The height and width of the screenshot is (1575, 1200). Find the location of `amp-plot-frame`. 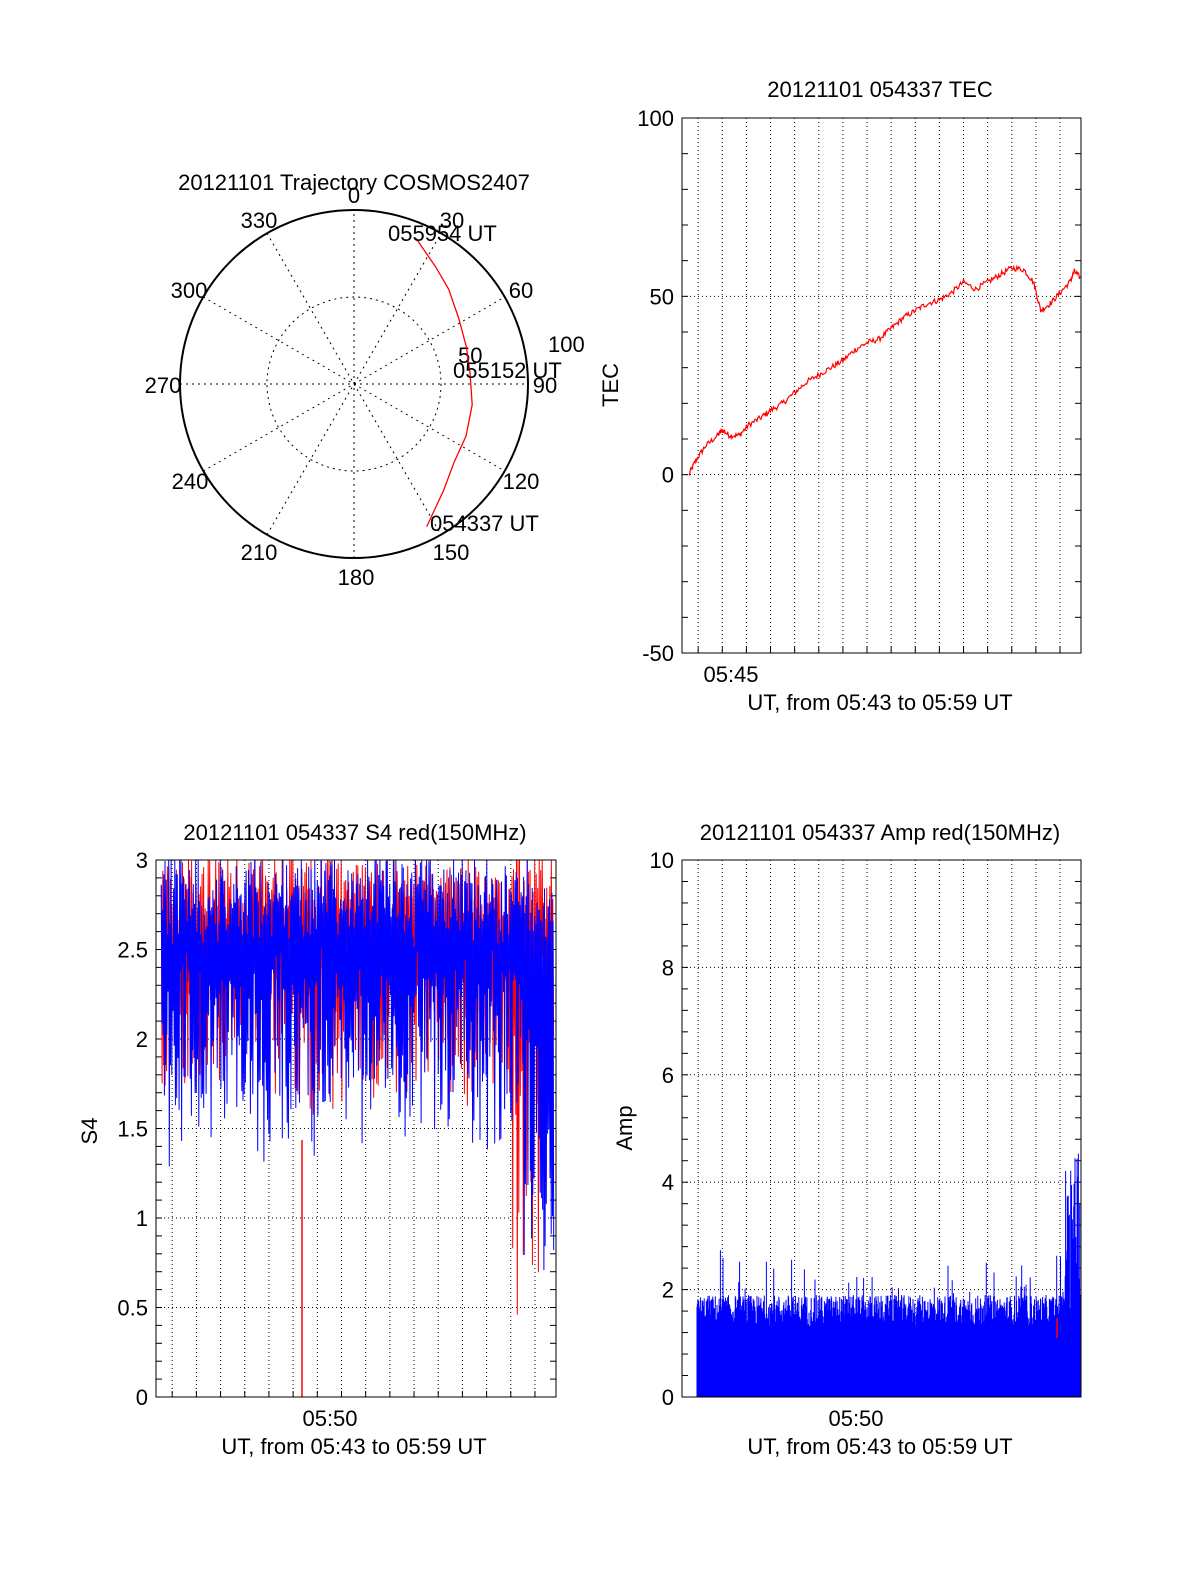

amp-plot-frame is located at coordinates (881, 1128).